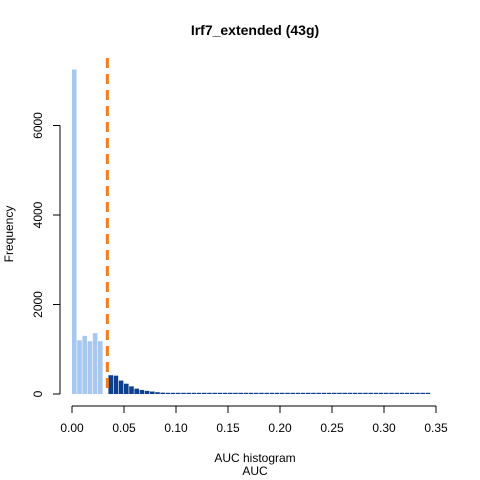 The width and height of the screenshot is (480, 480). I want to click on y-tick-label: 4000, so click(38, 214).